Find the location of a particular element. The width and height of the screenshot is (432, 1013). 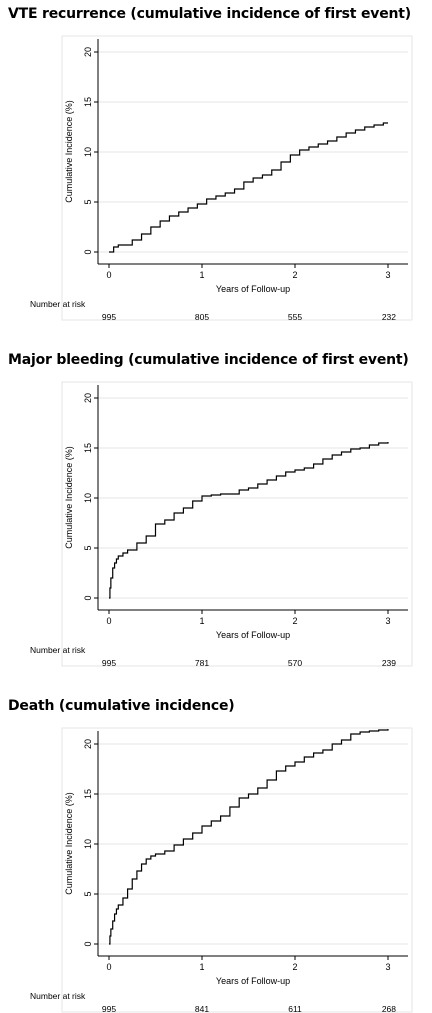

chart-title: Death (cumulative incidence) is located at coordinates (121, 706).